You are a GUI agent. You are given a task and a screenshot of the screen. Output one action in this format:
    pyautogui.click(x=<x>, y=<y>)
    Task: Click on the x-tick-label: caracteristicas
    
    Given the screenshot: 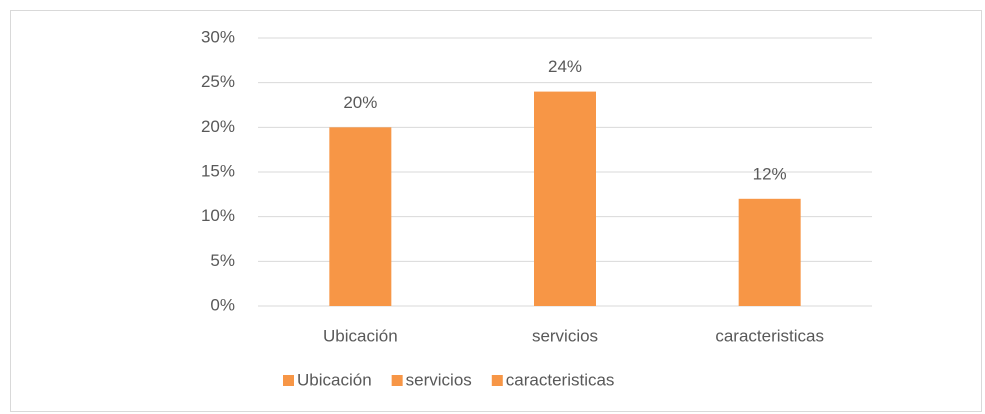 What is the action you would take?
    pyautogui.click(x=769, y=335)
    